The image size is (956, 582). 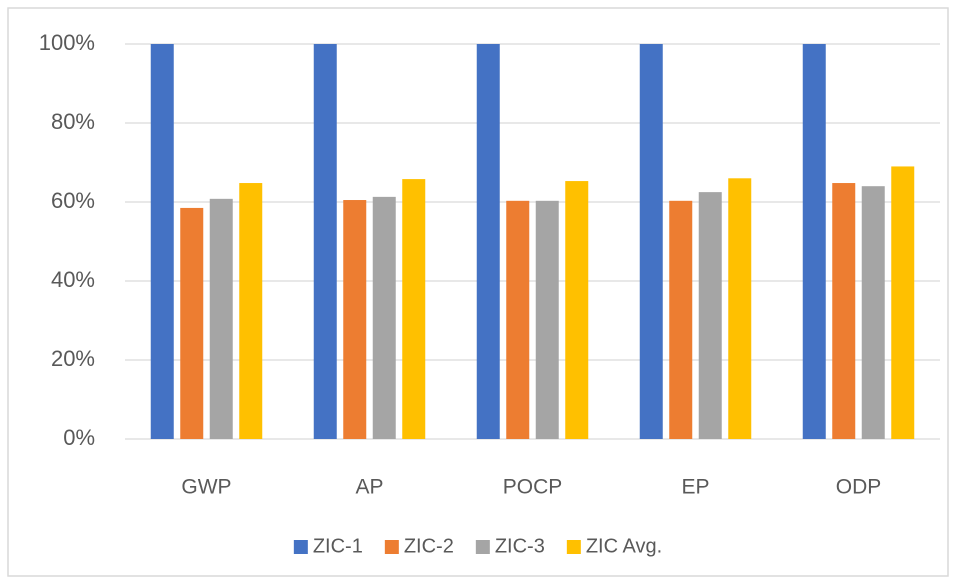 What do you see at coordinates (73, 121) in the screenshot?
I see `y-tick-label: 80%` at bounding box center [73, 121].